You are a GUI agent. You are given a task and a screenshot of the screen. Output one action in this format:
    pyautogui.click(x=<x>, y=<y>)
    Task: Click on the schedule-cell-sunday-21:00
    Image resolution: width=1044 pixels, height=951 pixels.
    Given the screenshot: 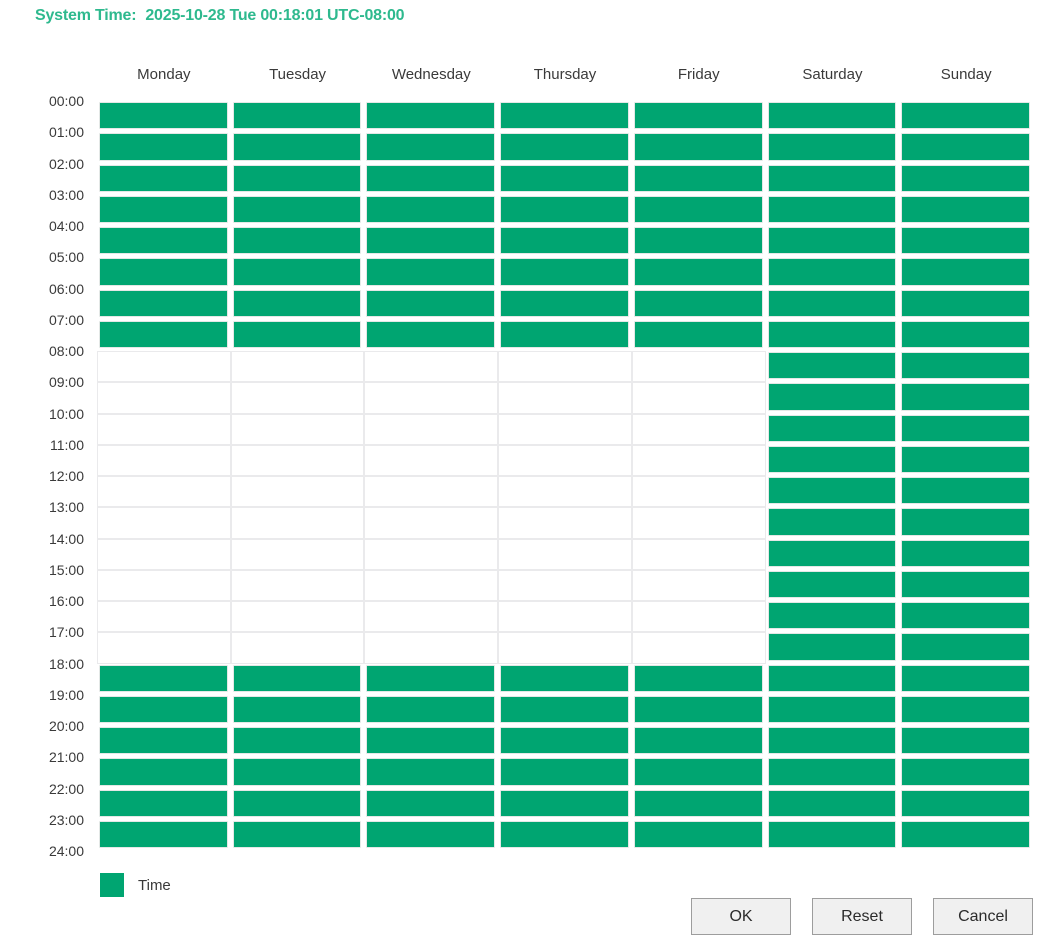 What is the action you would take?
    pyautogui.click(x=965, y=772)
    